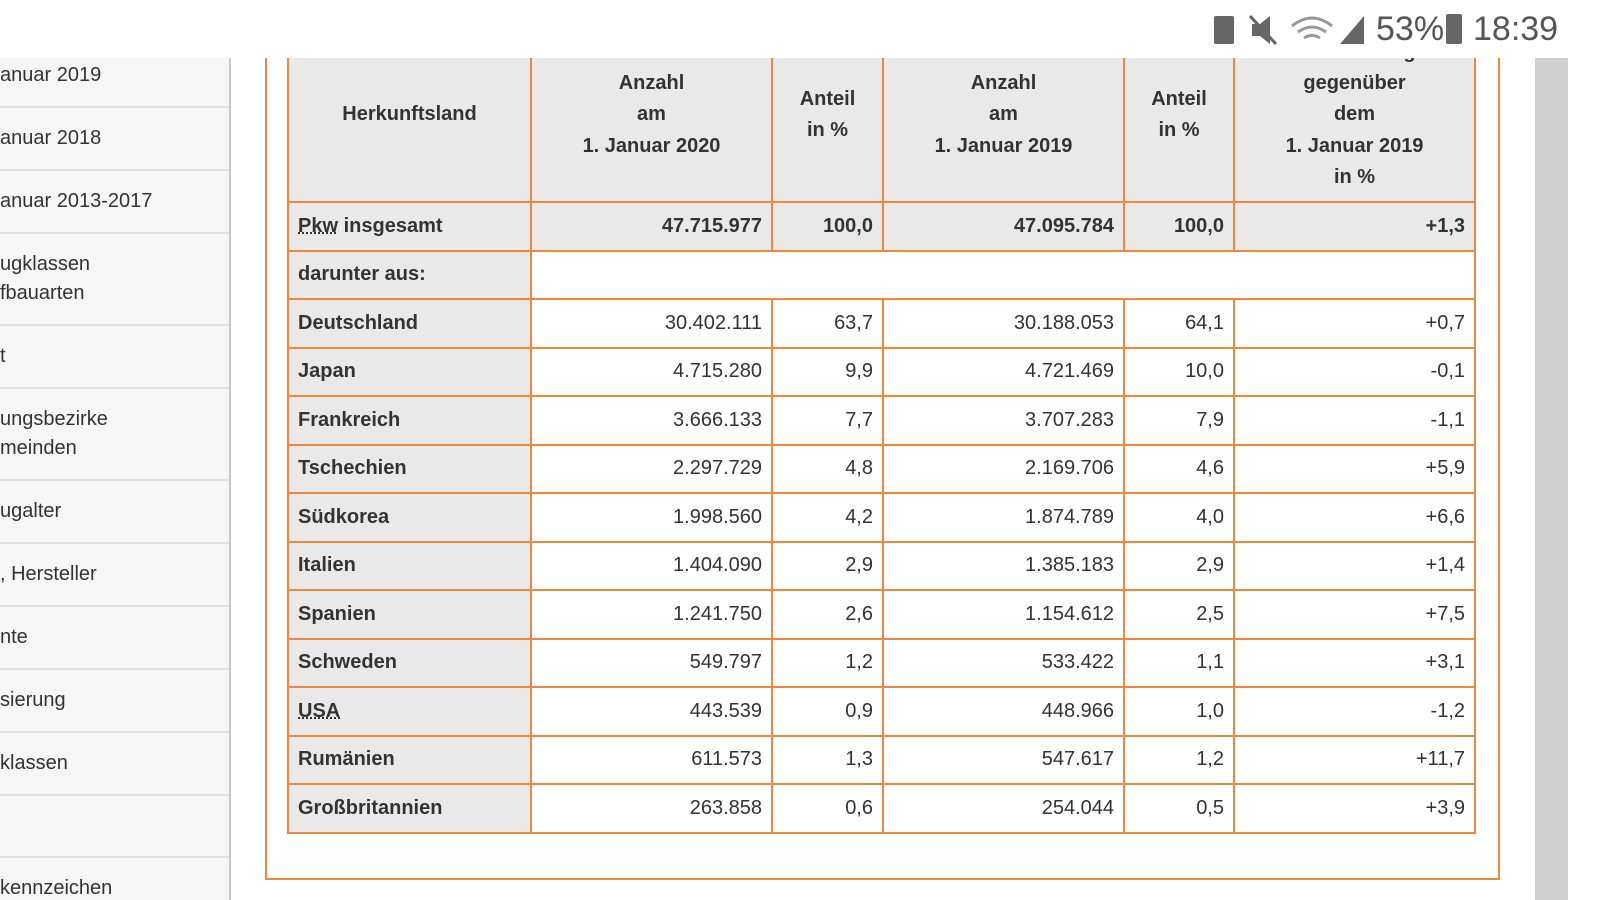  Describe the element at coordinates (651, 323) in the screenshot. I see `cell: 30.402.111` at that location.